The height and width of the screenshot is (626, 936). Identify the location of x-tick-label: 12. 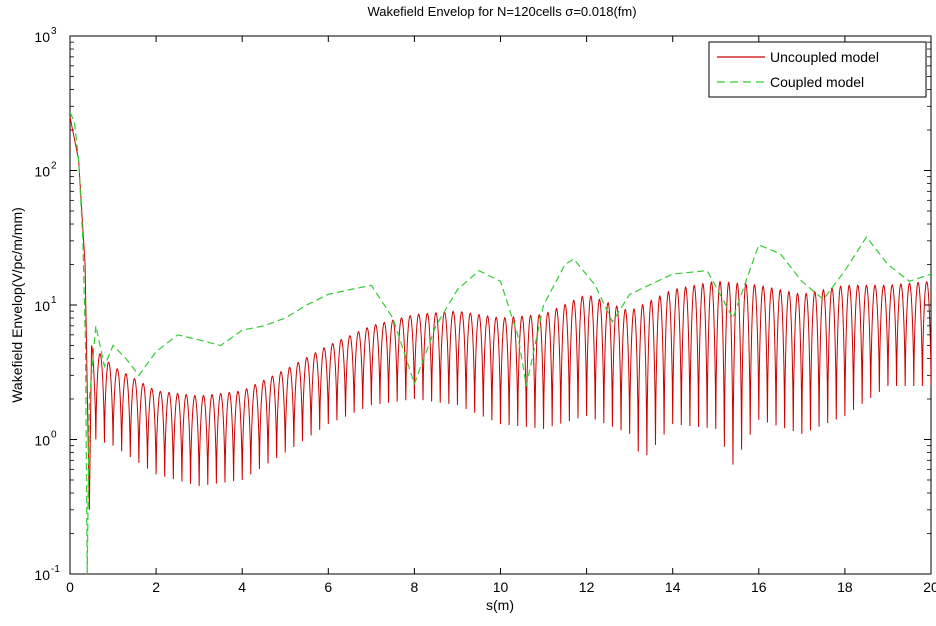
(587, 587).